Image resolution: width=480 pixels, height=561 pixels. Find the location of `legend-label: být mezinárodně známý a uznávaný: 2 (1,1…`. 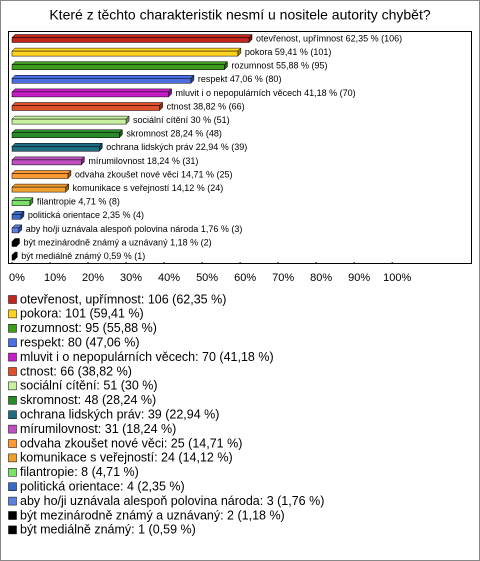

legend-label: být mezinárodně známý a uznávaný: 2 (1,1… is located at coordinates (152, 515).